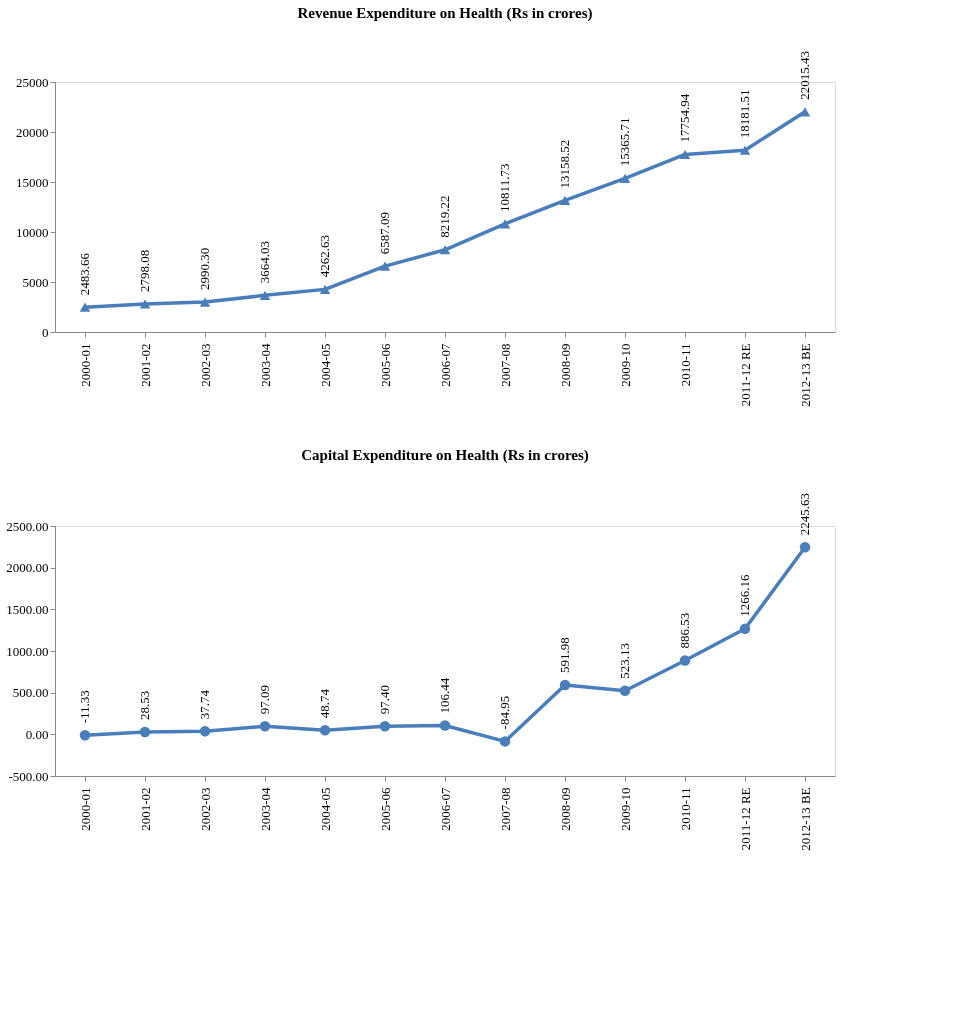  Describe the element at coordinates (384, 699) in the screenshot. I see `data-label: 97.40` at that location.